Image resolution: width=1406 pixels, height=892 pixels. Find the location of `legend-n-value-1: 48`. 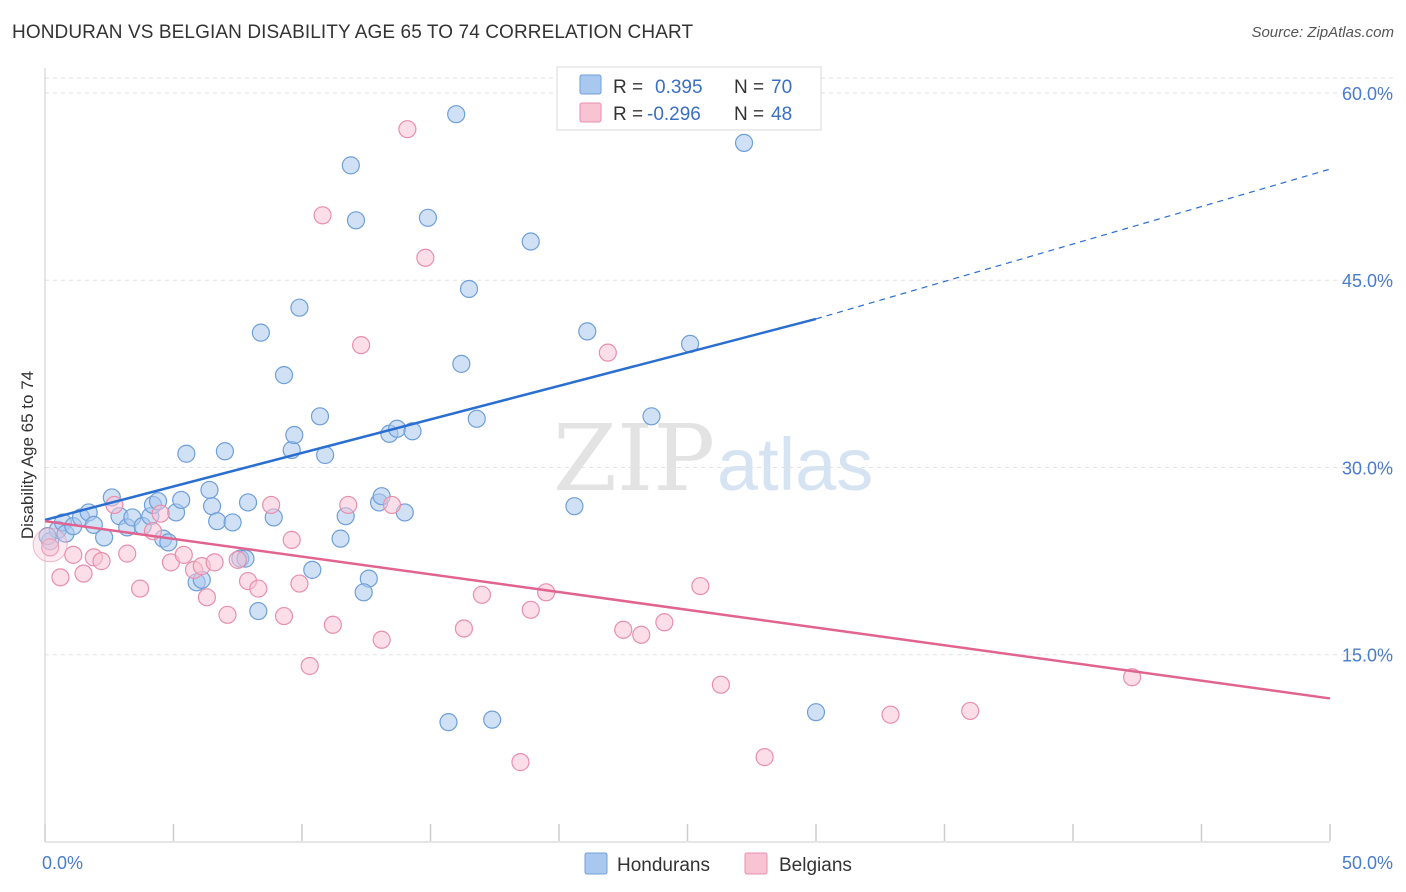

legend-n-value-1: 48 is located at coordinates (781, 114).